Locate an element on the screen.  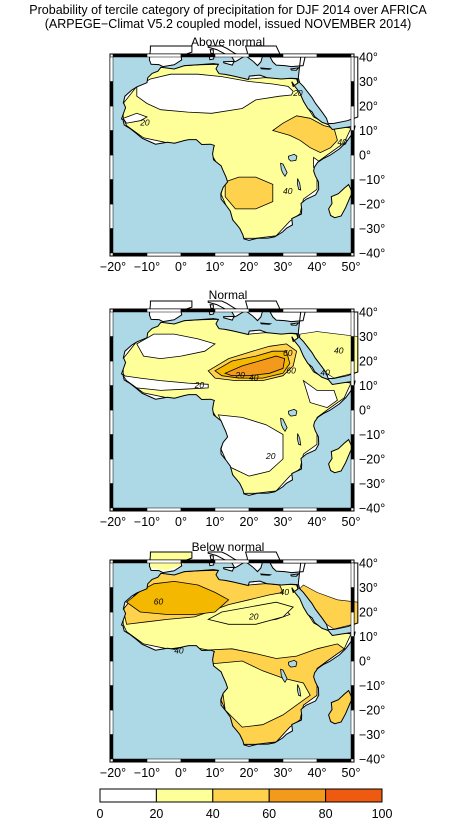
colorbar-tick-label: 100 is located at coordinates (382, 814).